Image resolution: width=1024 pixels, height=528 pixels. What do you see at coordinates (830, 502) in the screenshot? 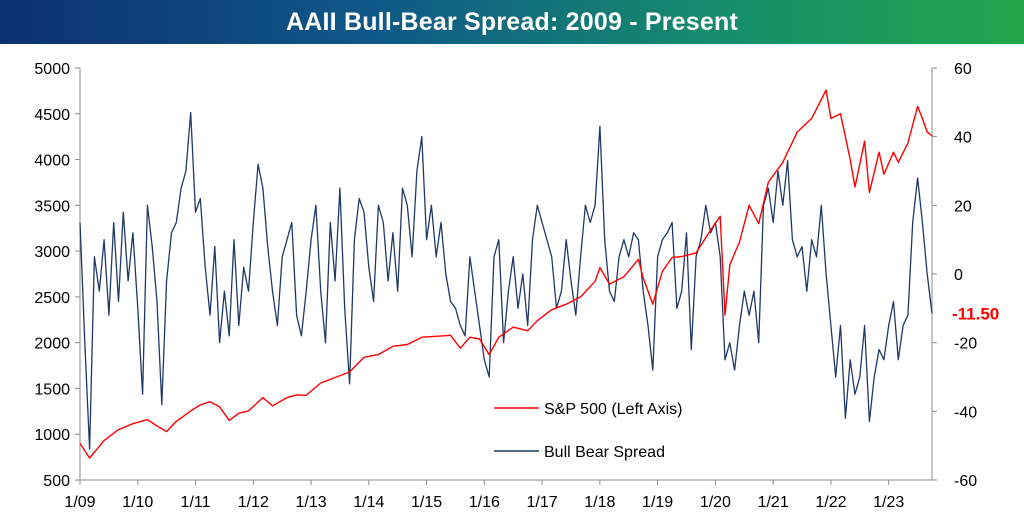
I see `x-tick-label: 1/22` at bounding box center [830, 502].